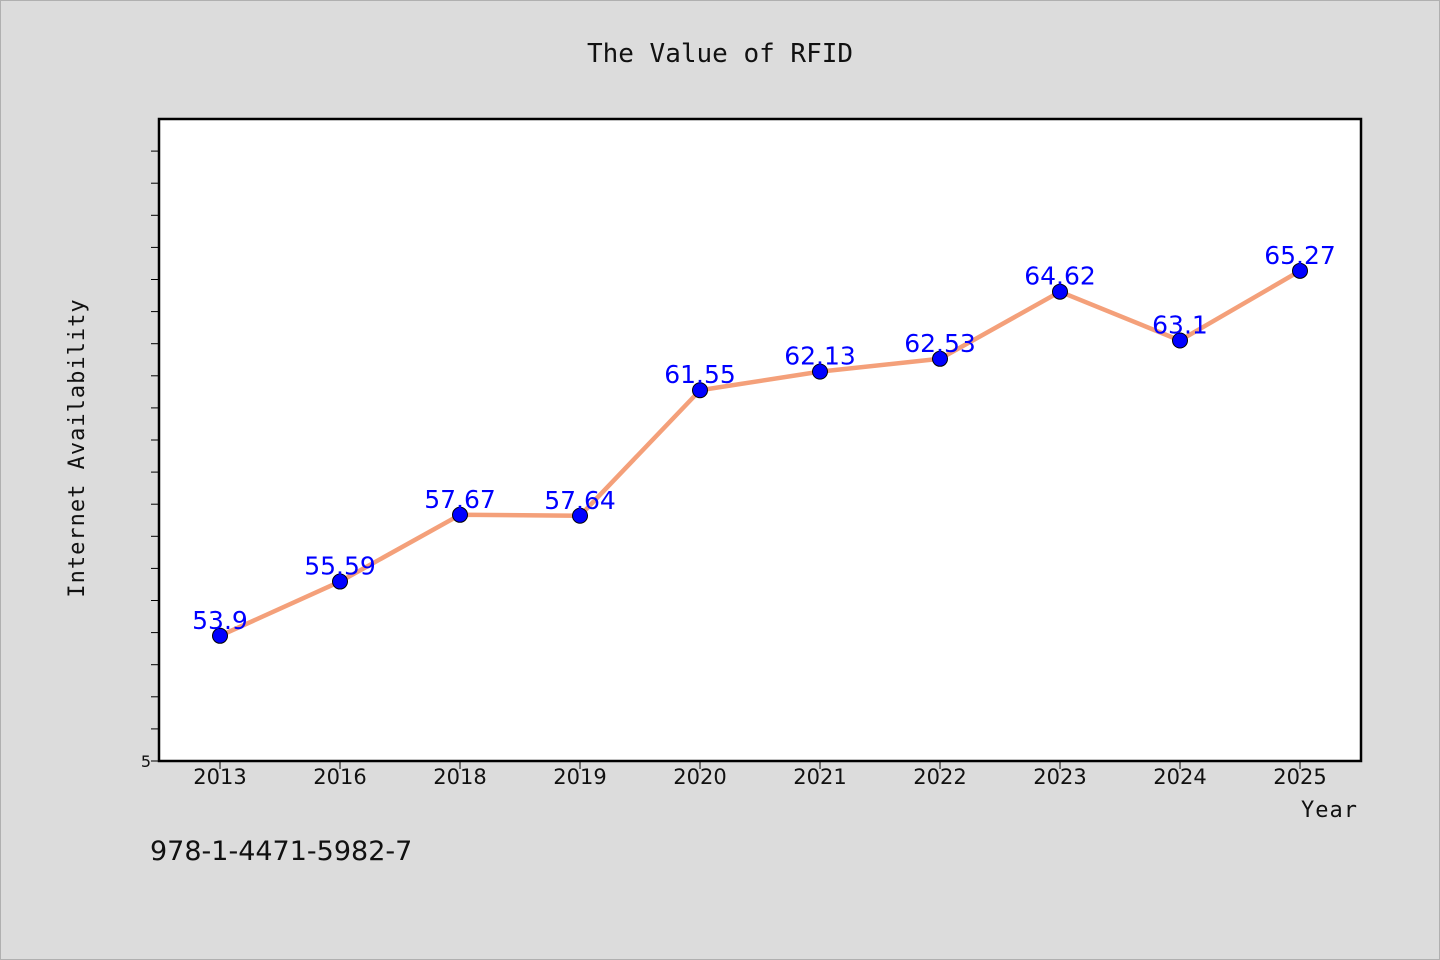 The height and width of the screenshot is (960, 1440). What do you see at coordinates (149, 460) in the screenshot?
I see `y-axis-ticks: 5` at bounding box center [149, 460].